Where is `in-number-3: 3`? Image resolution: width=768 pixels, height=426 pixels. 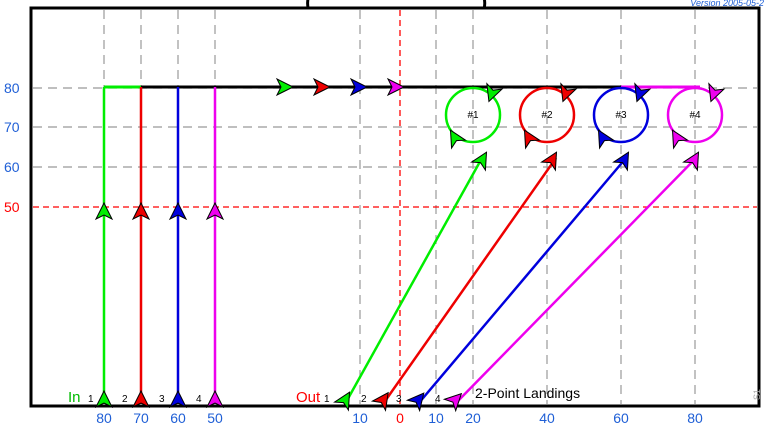
in-number-3: 3 is located at coordinates (162, 399).